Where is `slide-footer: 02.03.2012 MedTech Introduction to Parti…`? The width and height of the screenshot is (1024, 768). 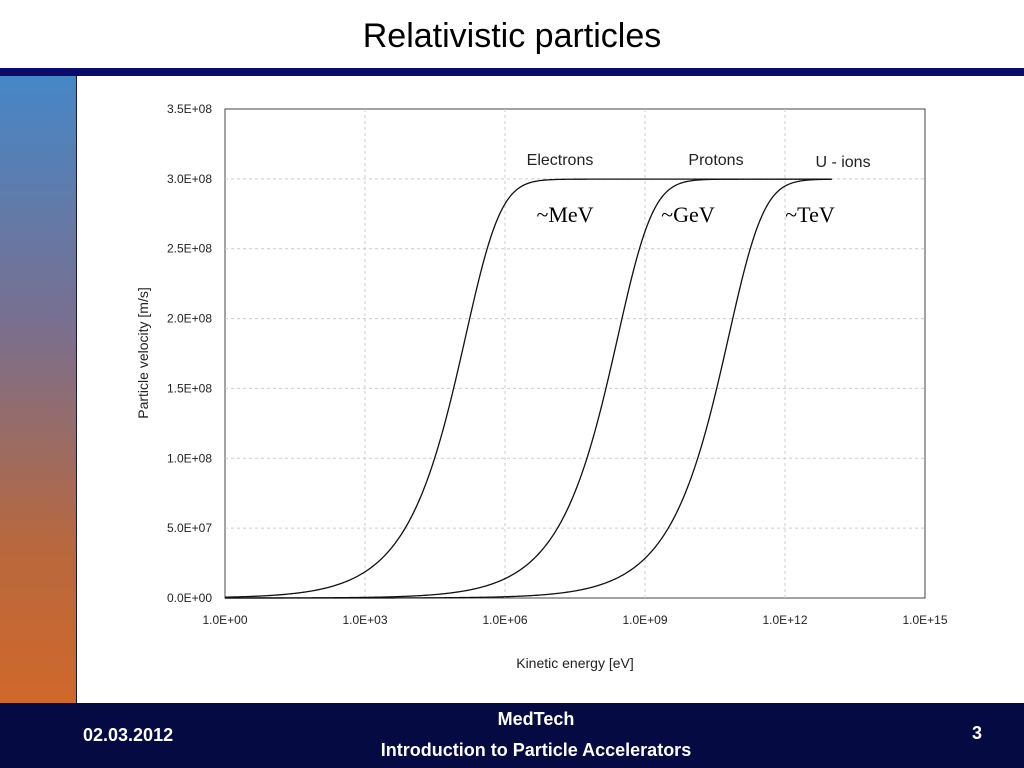
slide-footer: 02.03.2012 MedTech Introduction to Parti… is located at coordinates (512, 735).